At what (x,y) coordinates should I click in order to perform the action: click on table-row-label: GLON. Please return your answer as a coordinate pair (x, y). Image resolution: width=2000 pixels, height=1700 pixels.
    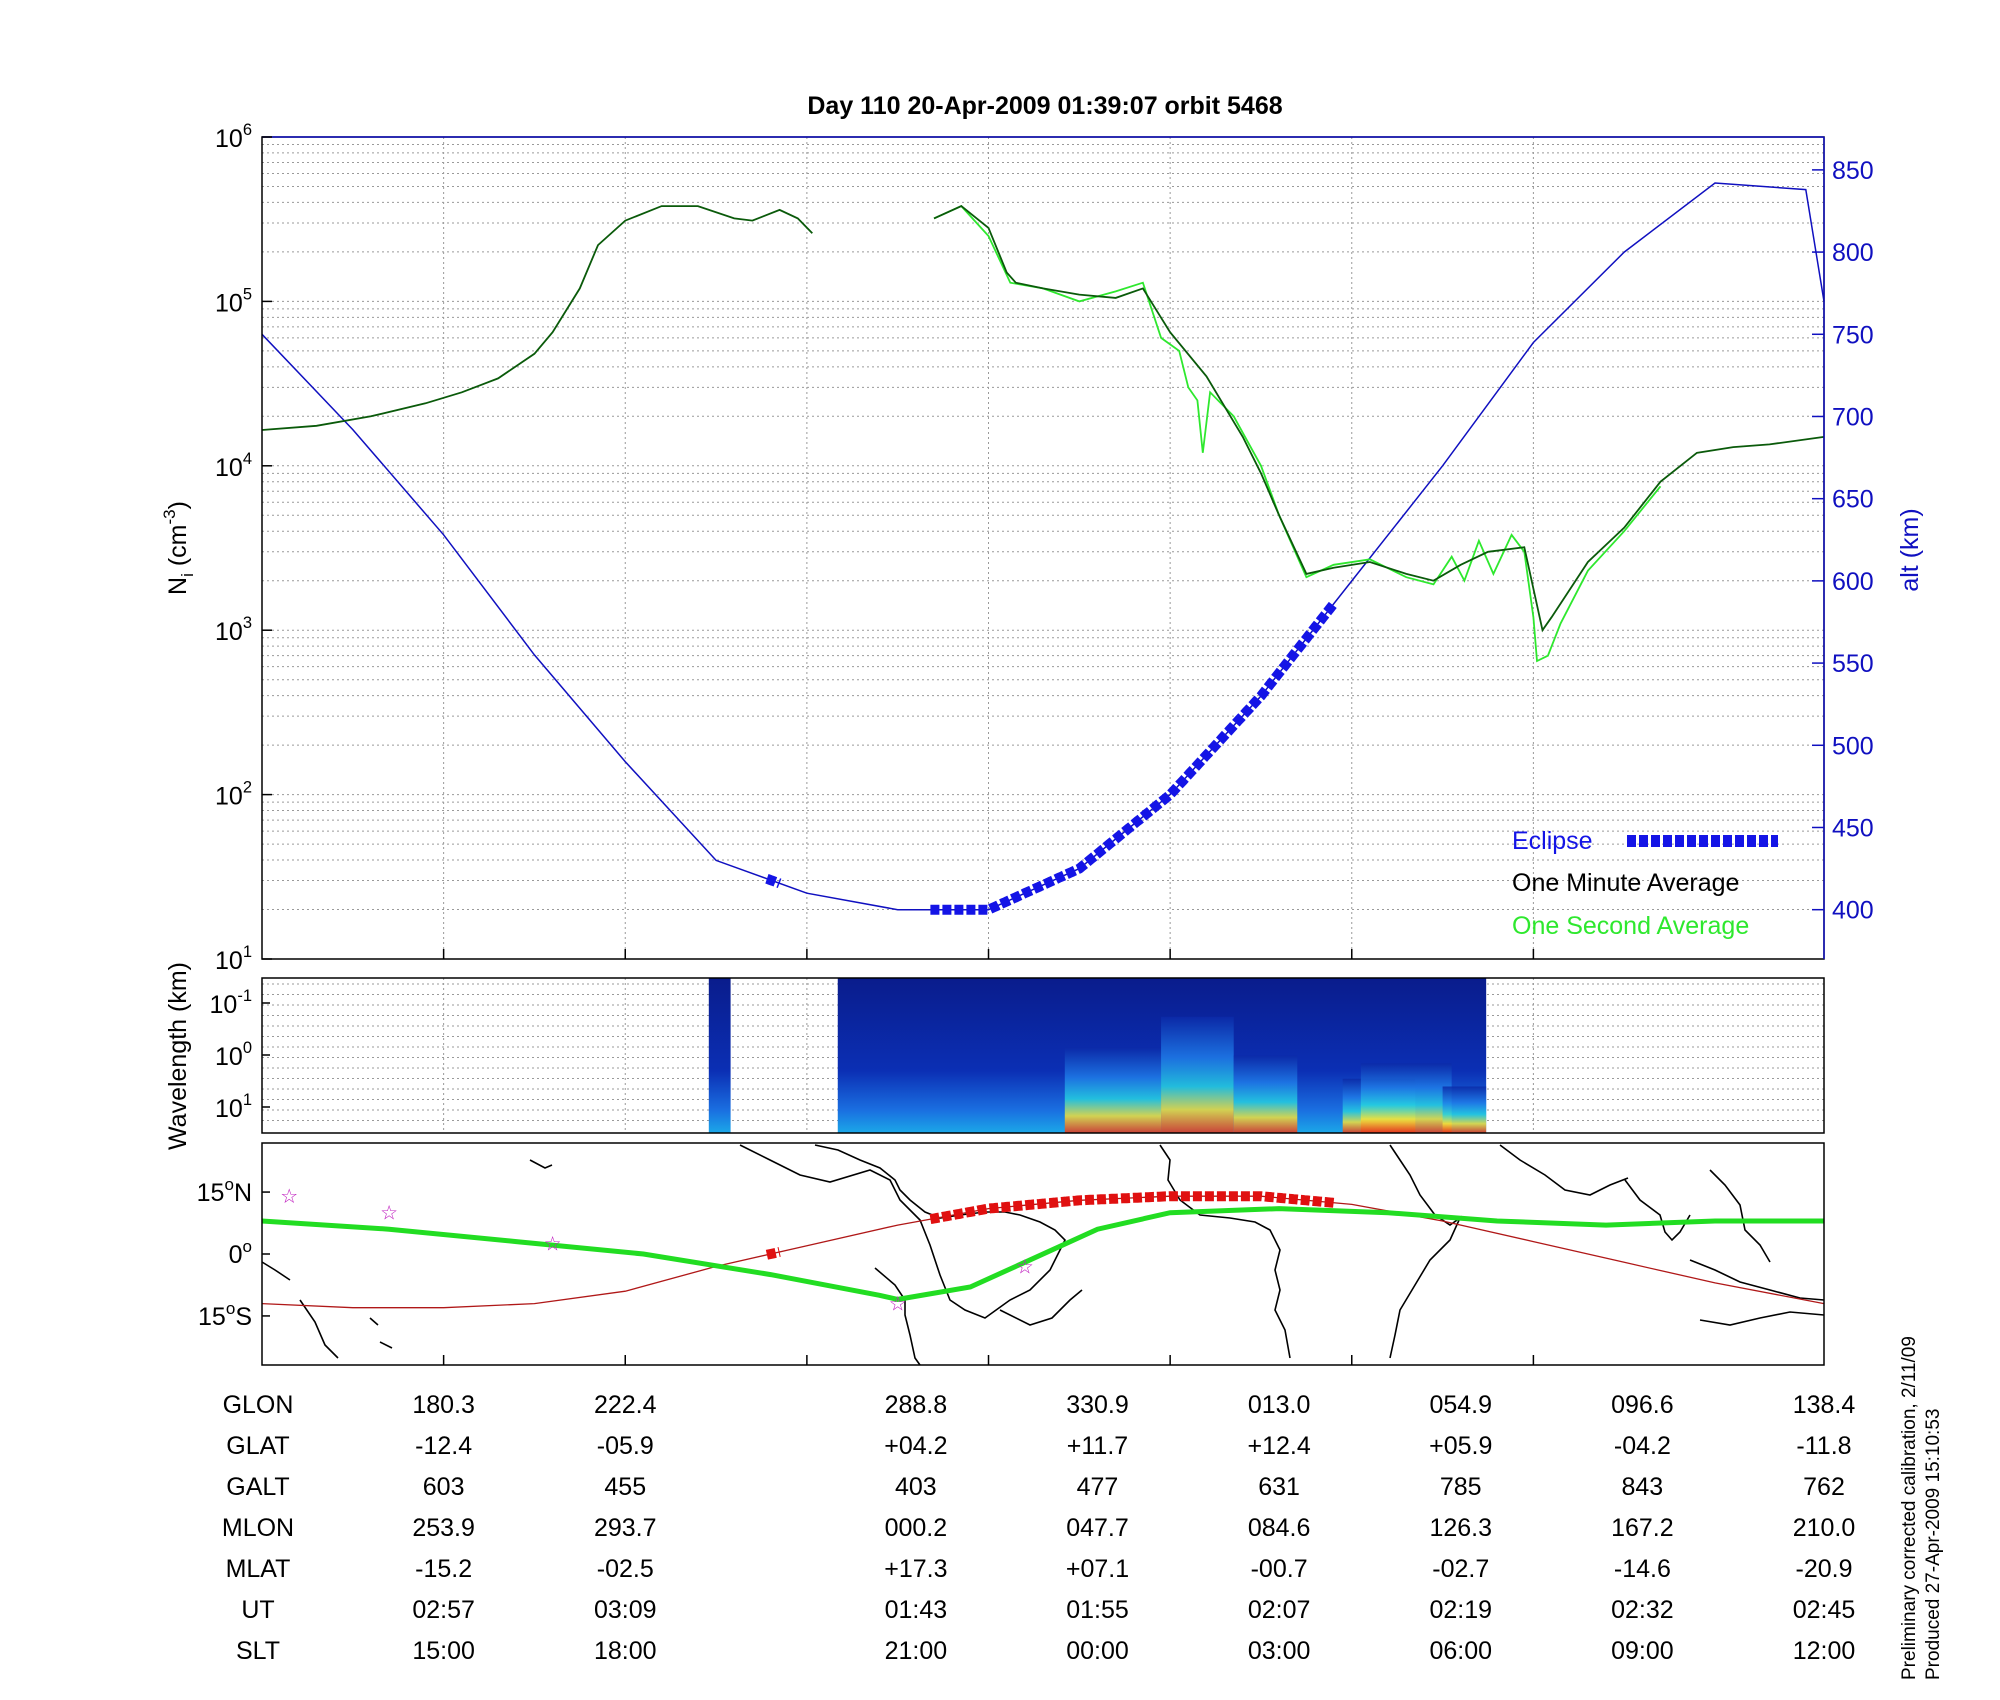
    Looking at the image, I should click on (258, 1405).